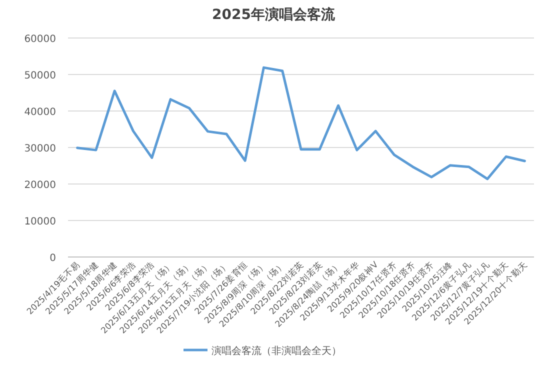 The image size is (547, 387). Describe the element at coordinates (40, 222) in the screenshot. I see `y-tick-label: 10000` at that location.